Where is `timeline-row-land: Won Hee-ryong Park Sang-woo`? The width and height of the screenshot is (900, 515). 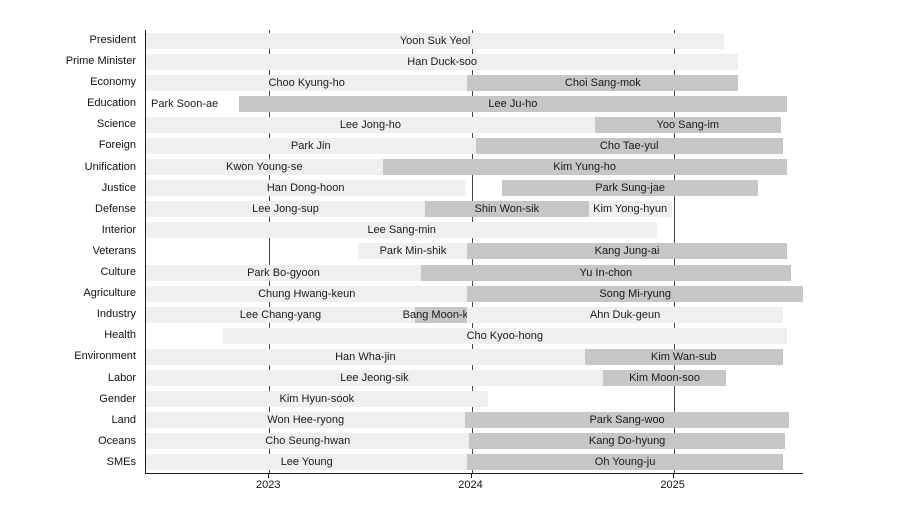
timeline-row-land: Won Hee-ryong Park Sang-woo is located at coordinates (474, 420).